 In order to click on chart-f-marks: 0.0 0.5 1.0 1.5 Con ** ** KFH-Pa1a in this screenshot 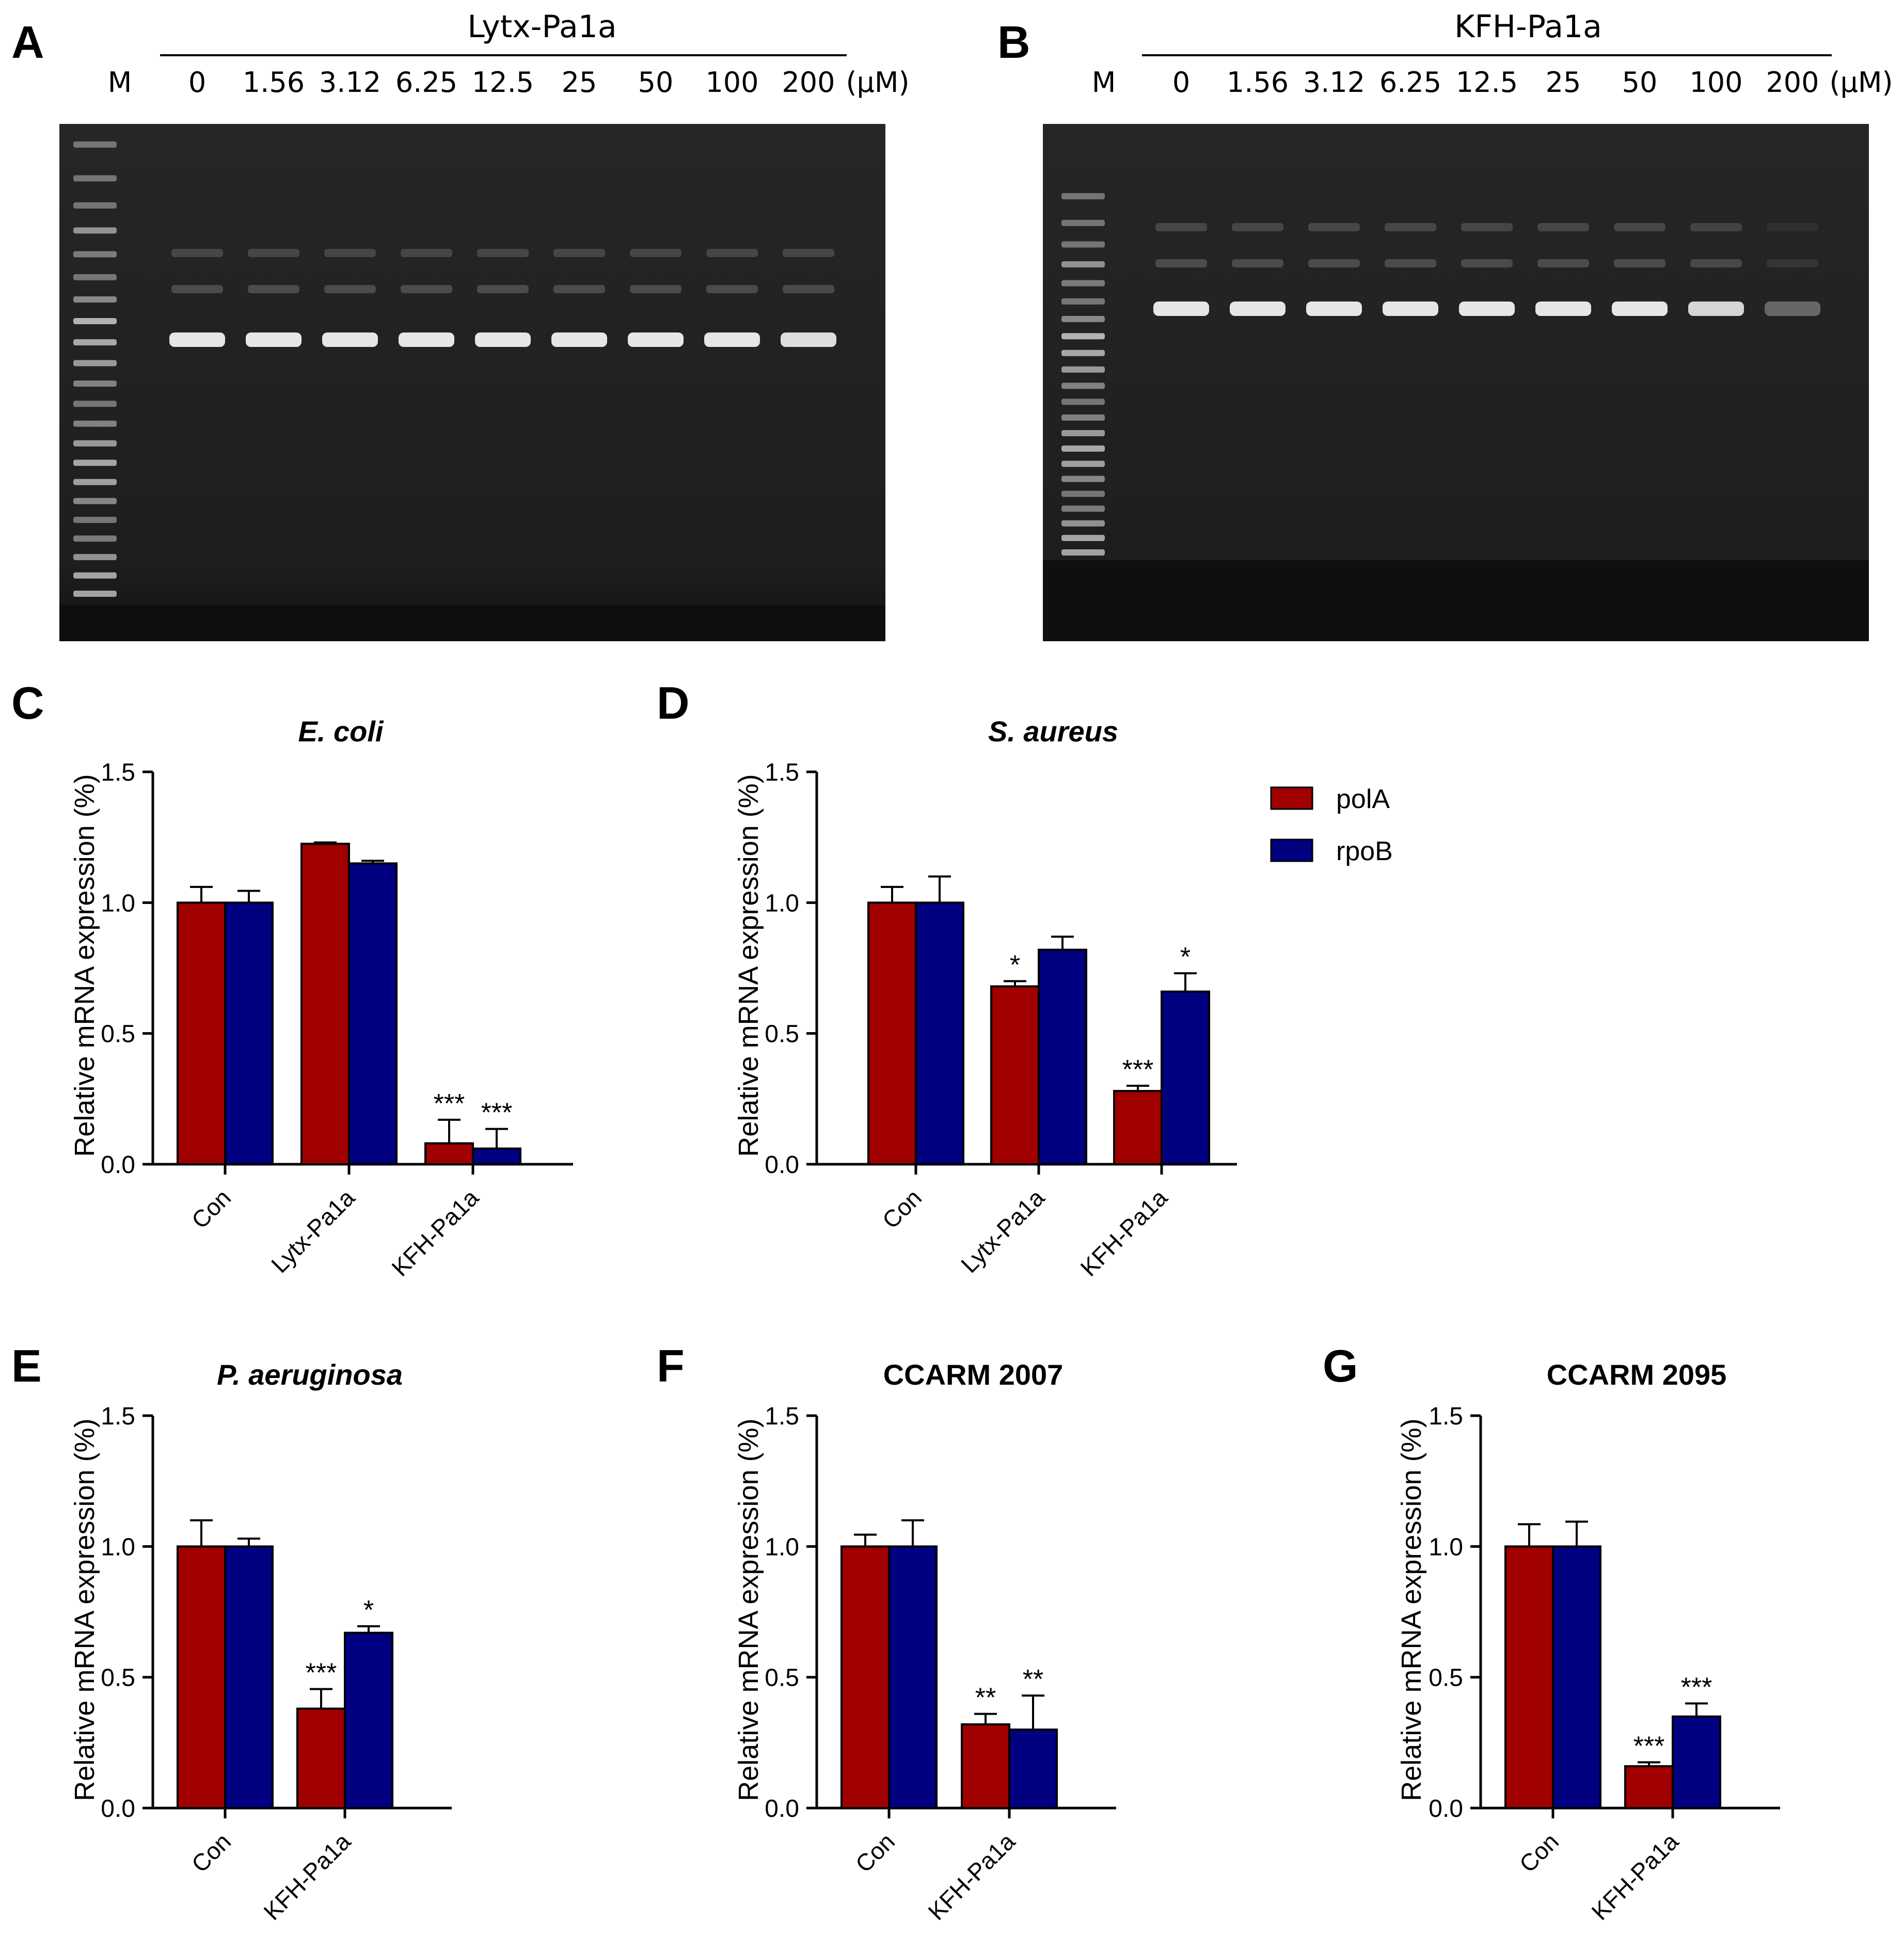, I will do `click(940, 1664)`.